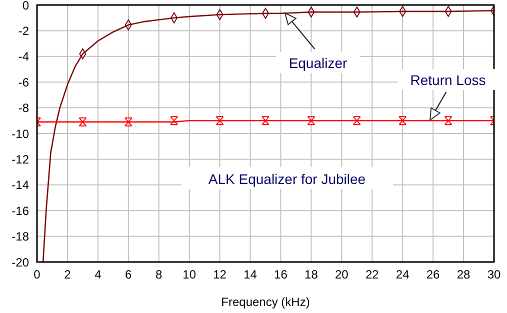  I want to click on x-tick-label: 22, so click(372, 275).